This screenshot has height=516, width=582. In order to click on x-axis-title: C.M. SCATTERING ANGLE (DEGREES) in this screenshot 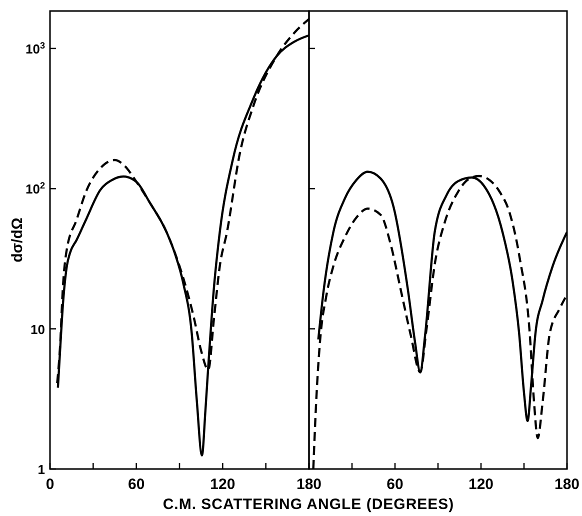, I will do `click(308, 504)`.